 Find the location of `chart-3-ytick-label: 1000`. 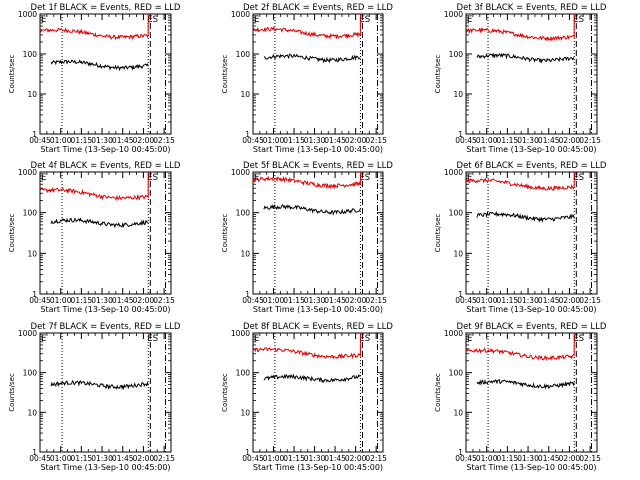

chart-3-ytick-label: 1000 is located at coordinates (453, 14).